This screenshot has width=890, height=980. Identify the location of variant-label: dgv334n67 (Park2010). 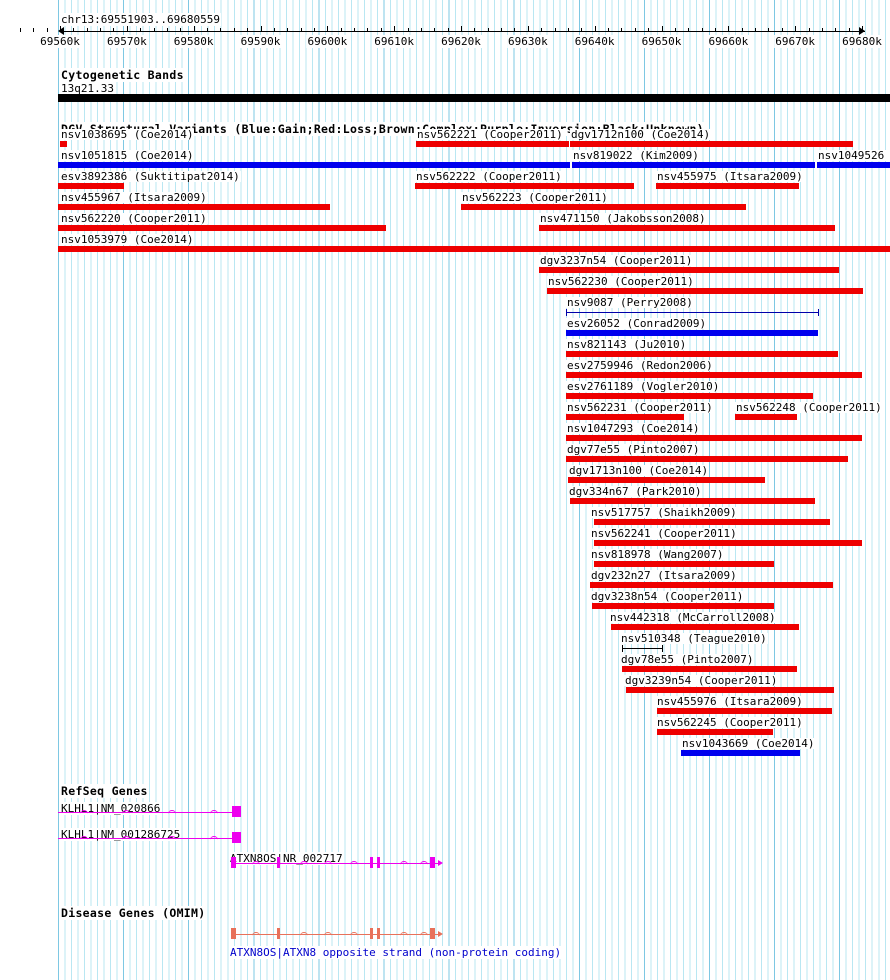
(635, 491).